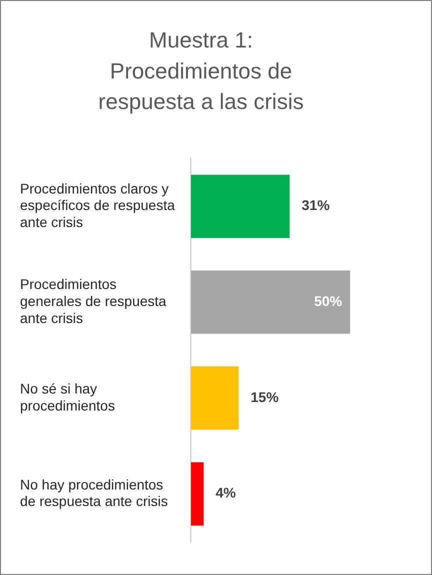 Image resolution: width=432 pixels, height=575 pixels. I want to click on data-label: 15%, so click(265, 396).